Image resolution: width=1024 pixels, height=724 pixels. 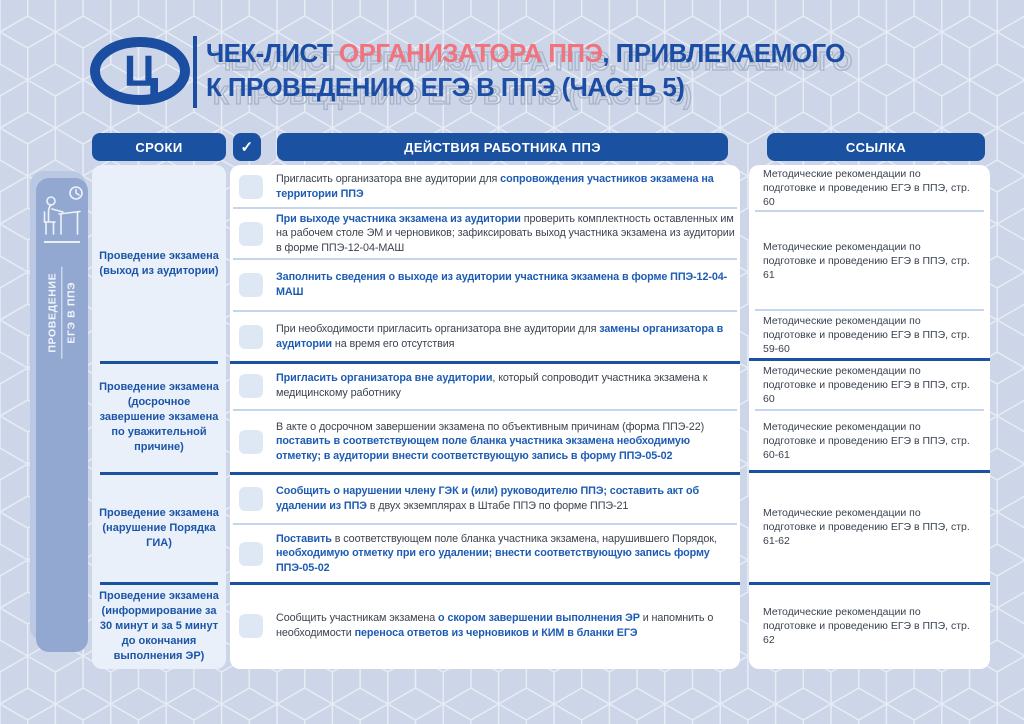 I want to click on term-item: Проведение экзамена (выход из аудитории), so click(x=159, y=263).